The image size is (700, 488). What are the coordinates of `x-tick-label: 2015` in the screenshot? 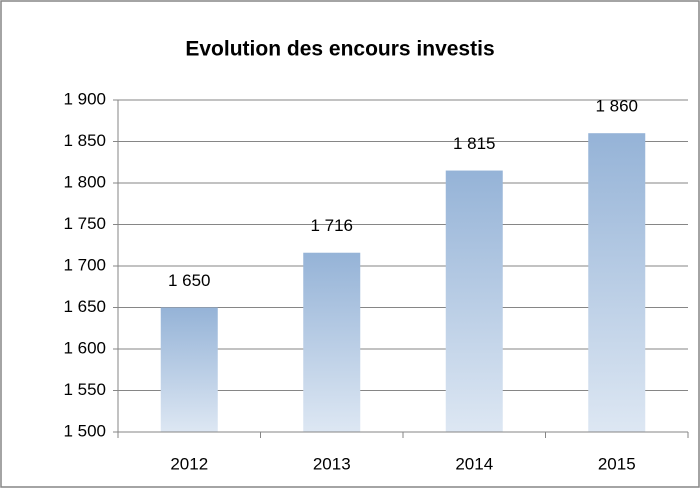 It's located at (617, 463).